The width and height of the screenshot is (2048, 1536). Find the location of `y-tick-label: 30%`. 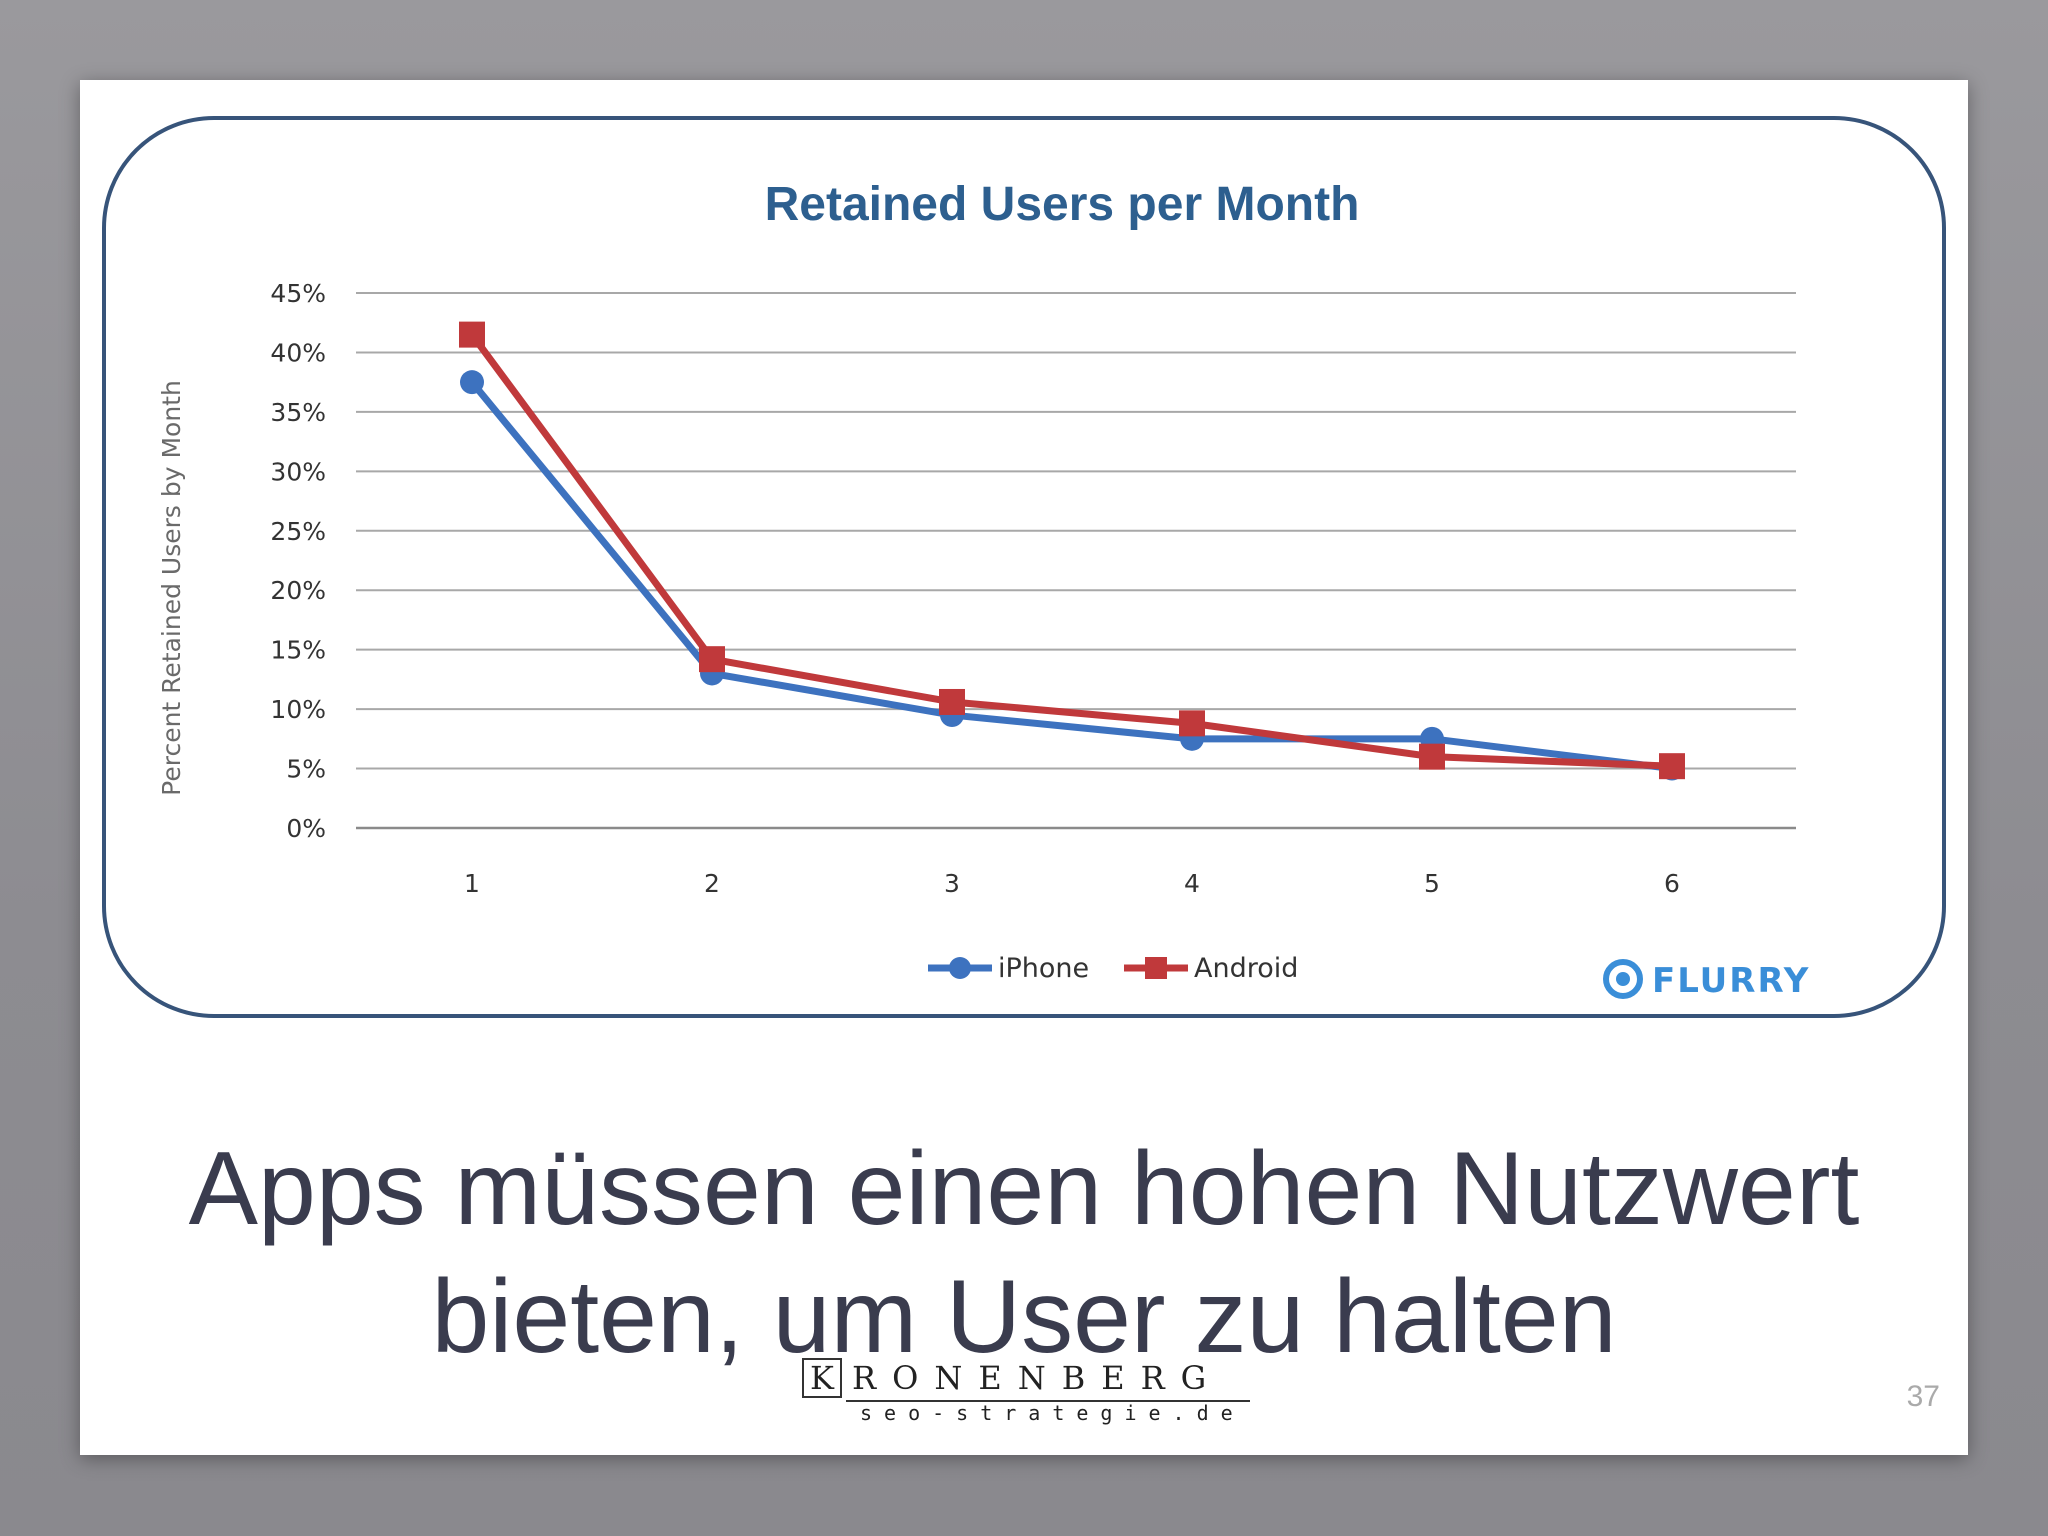

y-tick-label: 30% is located at coordinates (298, 471).